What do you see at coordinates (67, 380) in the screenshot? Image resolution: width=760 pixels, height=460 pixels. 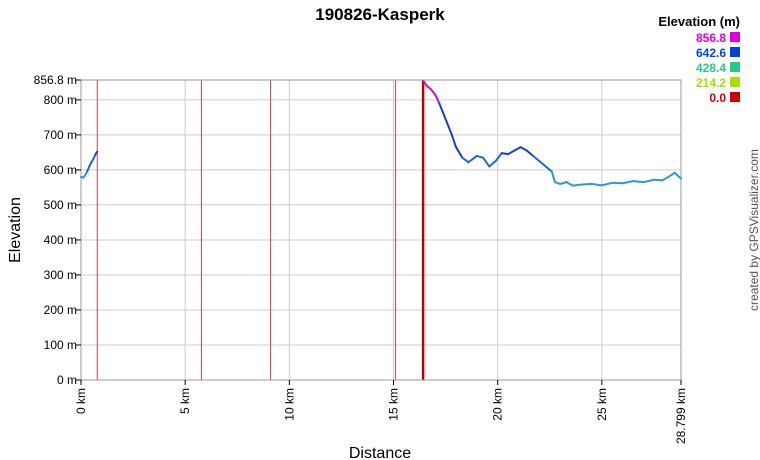 I see `y-tick-label: 0 m` at bounding box center [67, 380].